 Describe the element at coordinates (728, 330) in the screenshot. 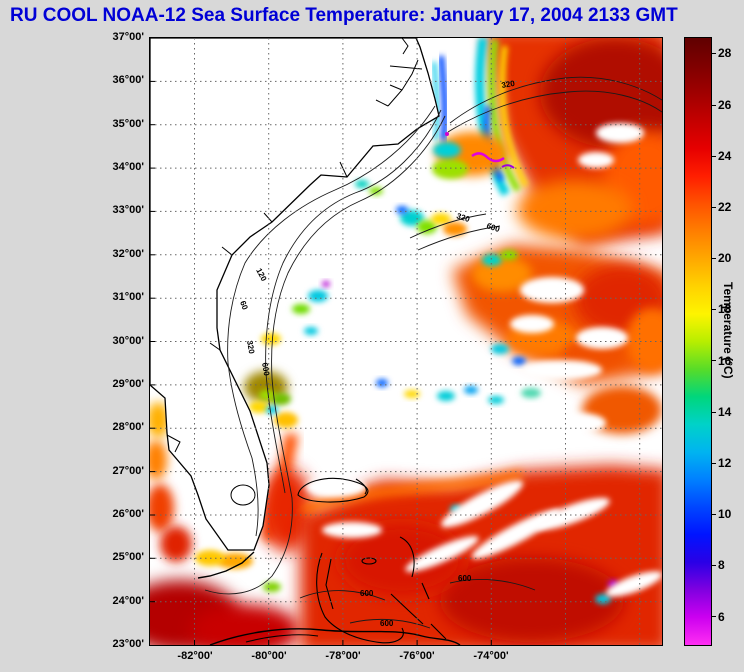

I see `colorbar-axis-label: Temperature (°C)` at that location.